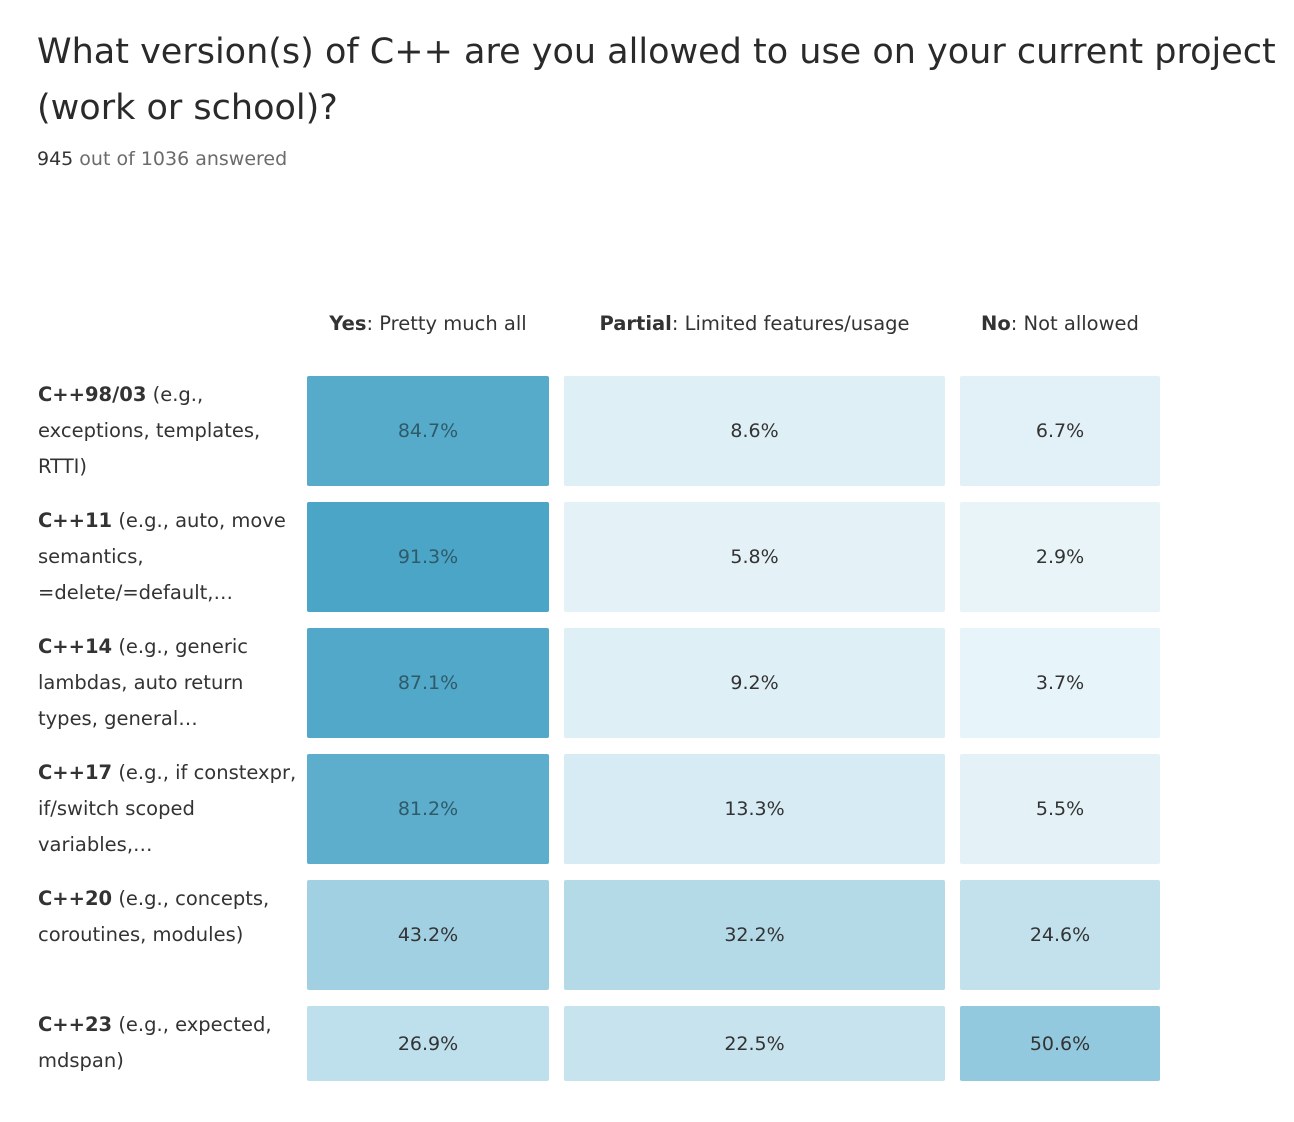  I want to click on heatmap-cell: 22.5%, so click(754, 1043).